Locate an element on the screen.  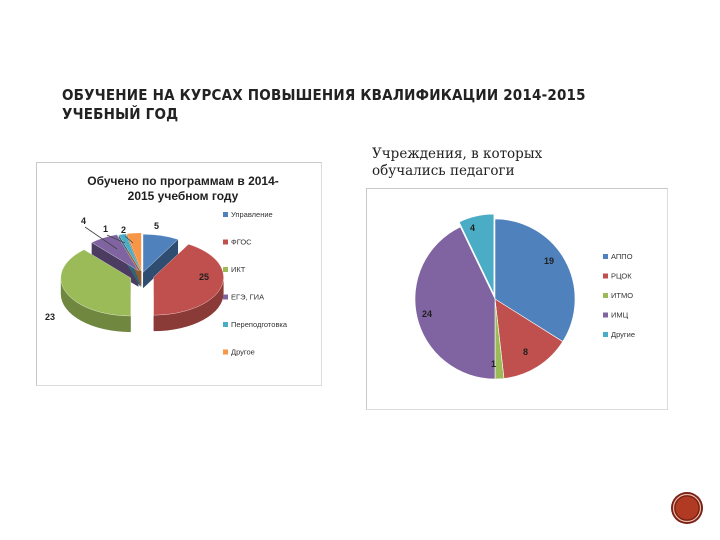
chart2-legend-label-4: Другие is located at coordinates (623, 334).